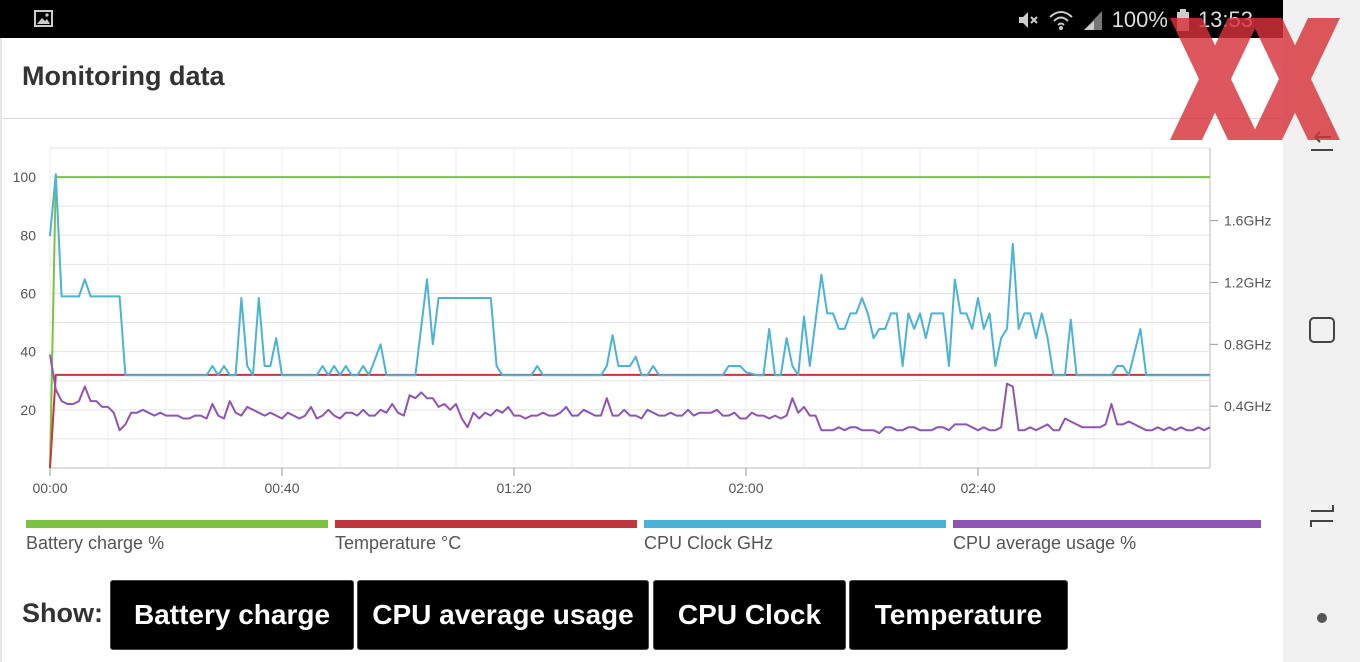 This screenshot has width=1360, height=662. I want to click on x-axis-tick-label: 01:20, so click(513, 488).